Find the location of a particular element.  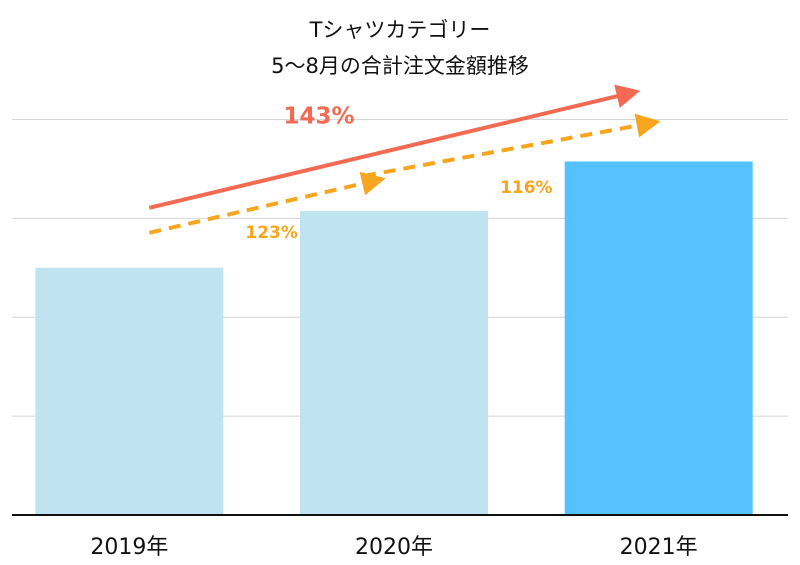

chart-title-line-1: Tシャツカテゴリー is located at coordinates (400, 30).